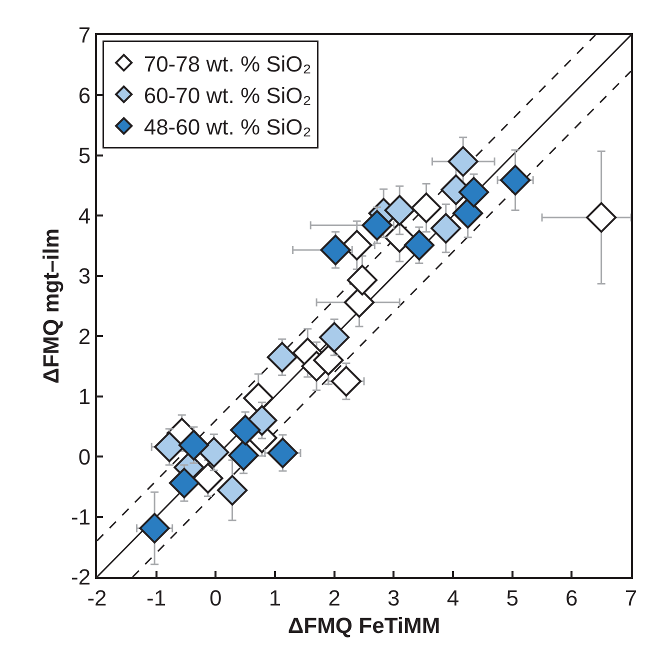 This screenshot has width=649, height=655. What do you see at coordinates (275, 597) in the screenshot?
I see `x-tick-label: 1` at bounding box center [275, 597].